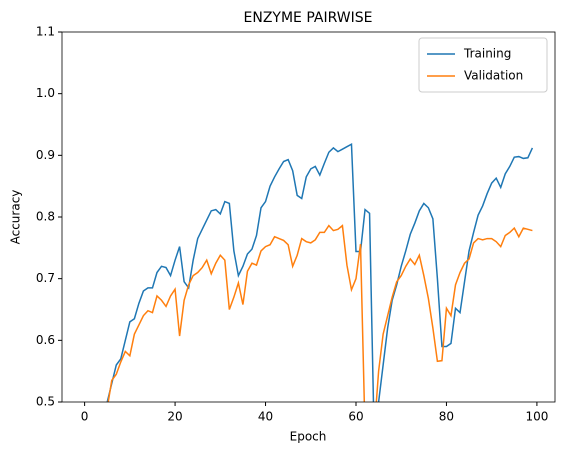  Describe the element at coordinates (265, 417) in the screenshot. I see `x-tick-label: 40` at that location.